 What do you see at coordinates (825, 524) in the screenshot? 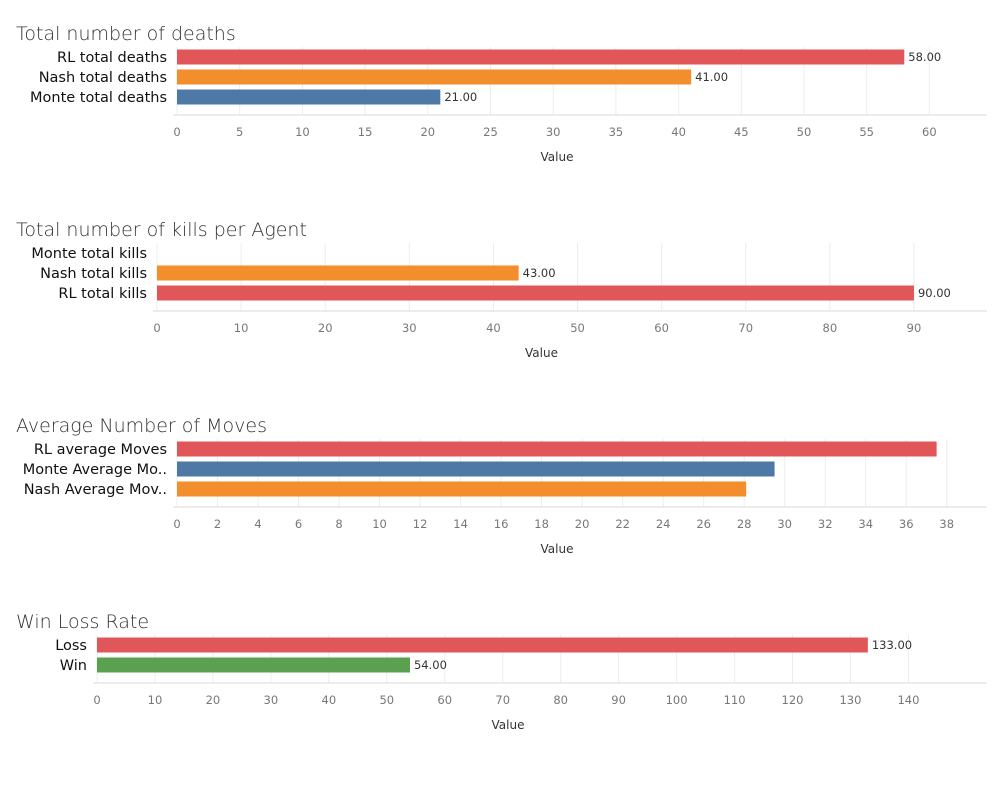
I see `x-tick-label: 32` at bounding box center [825, 524].